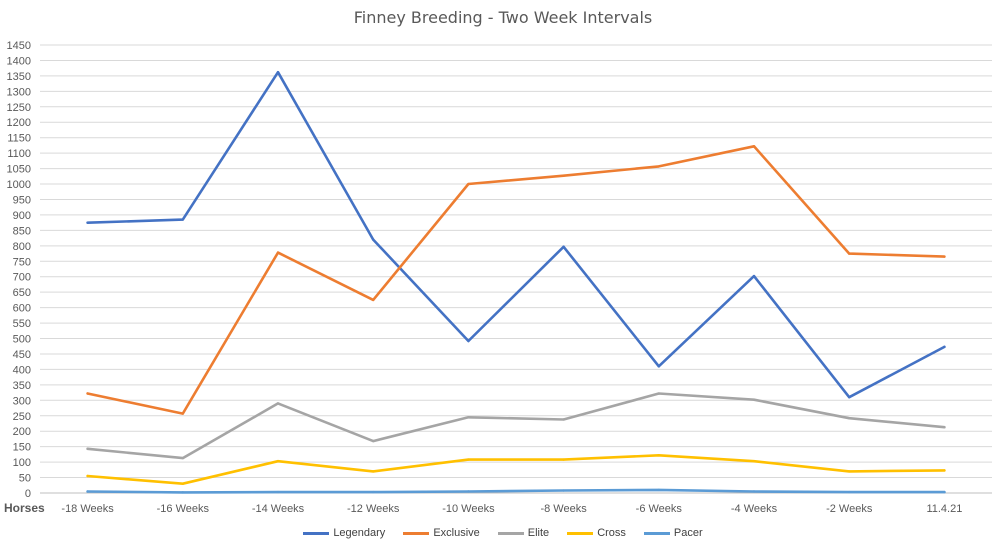 This screenshot has width=1006, height=550. Describe the element at coordinates (611, 533) in the screenshot. I see `legend-label: Cross` at that location.